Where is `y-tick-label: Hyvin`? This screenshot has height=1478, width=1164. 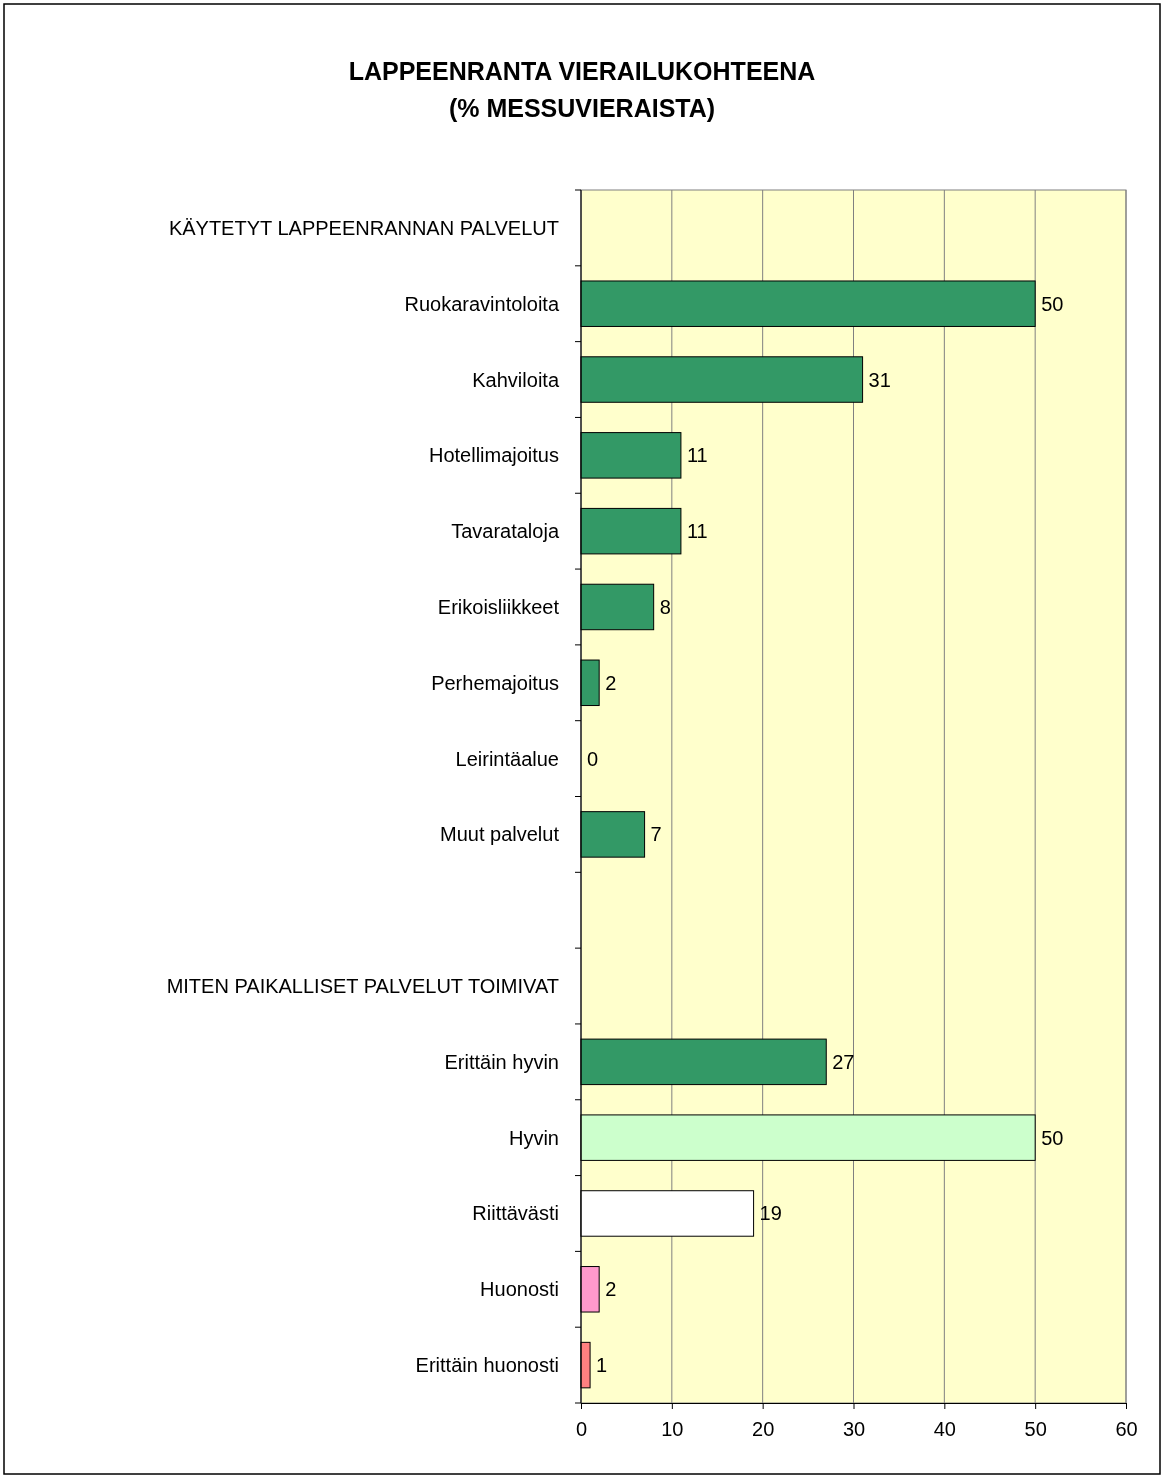 y-tick-label: Hyvin is located at coordinates (533, 1137).